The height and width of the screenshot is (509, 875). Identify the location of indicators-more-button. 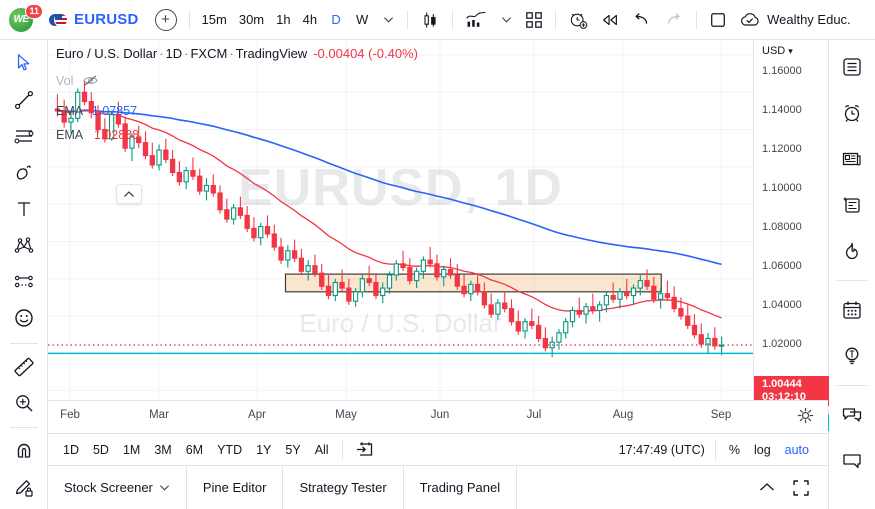
(506, 20).